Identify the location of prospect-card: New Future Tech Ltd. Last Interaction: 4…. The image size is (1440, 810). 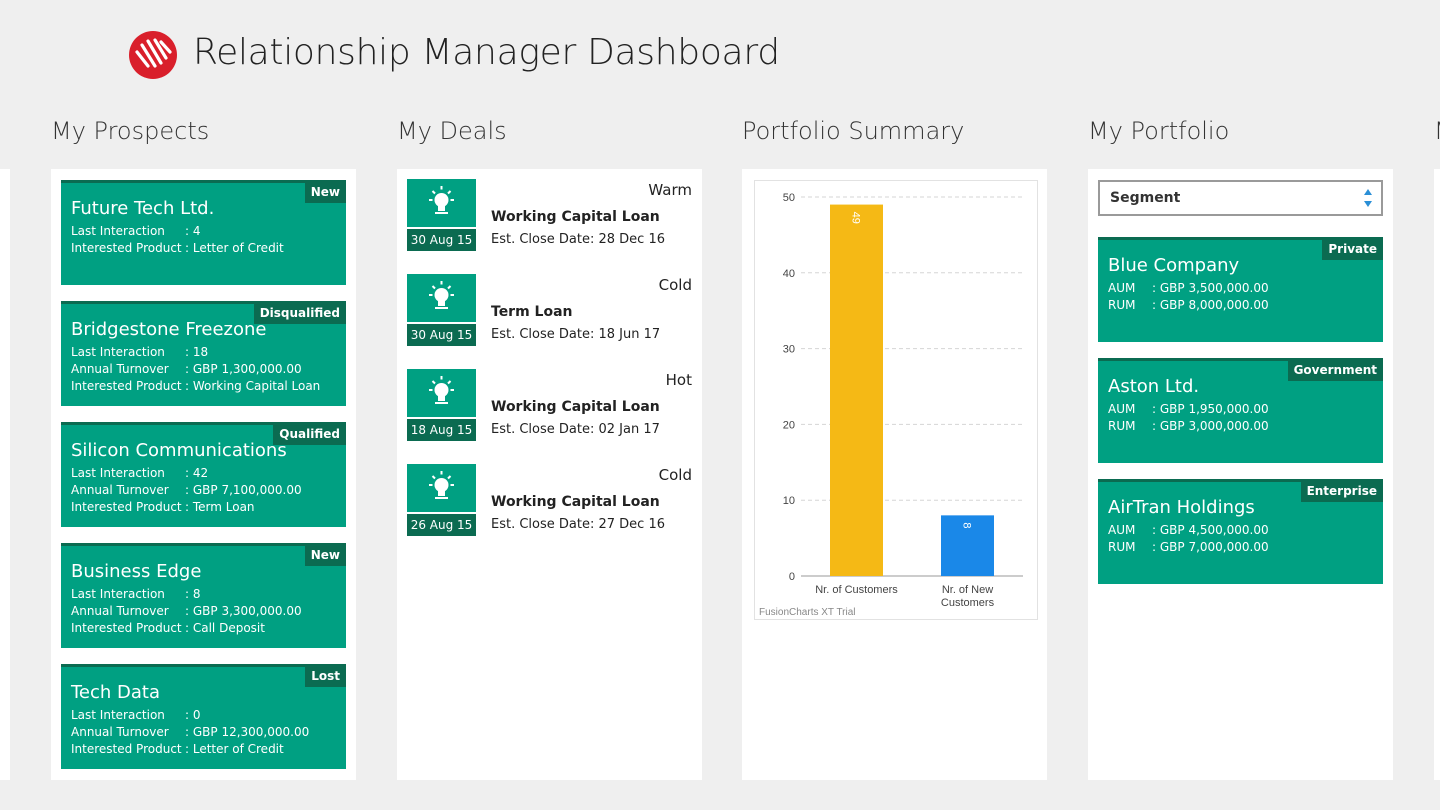
(203, 232).